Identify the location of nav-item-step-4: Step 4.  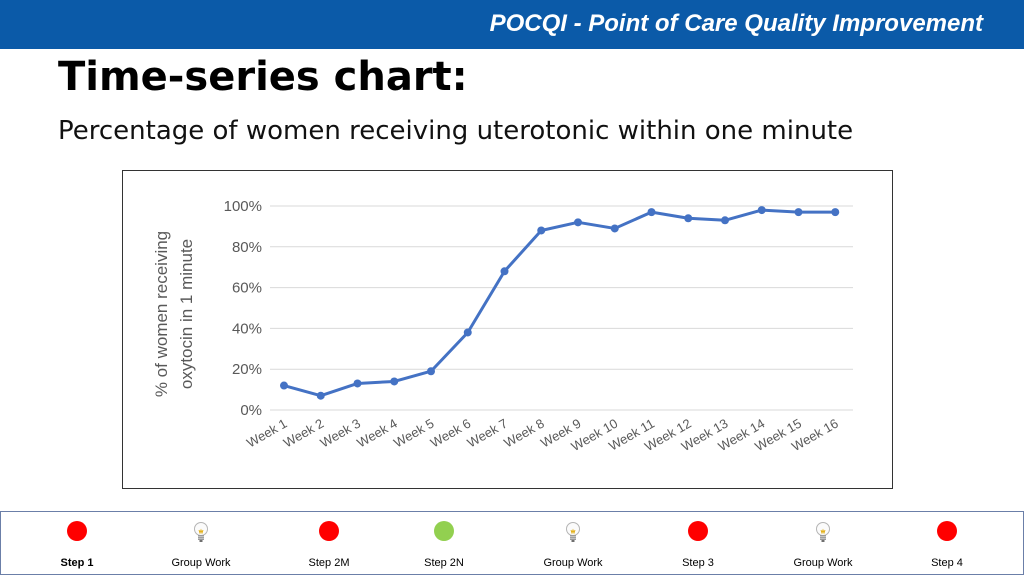
(947, 543).